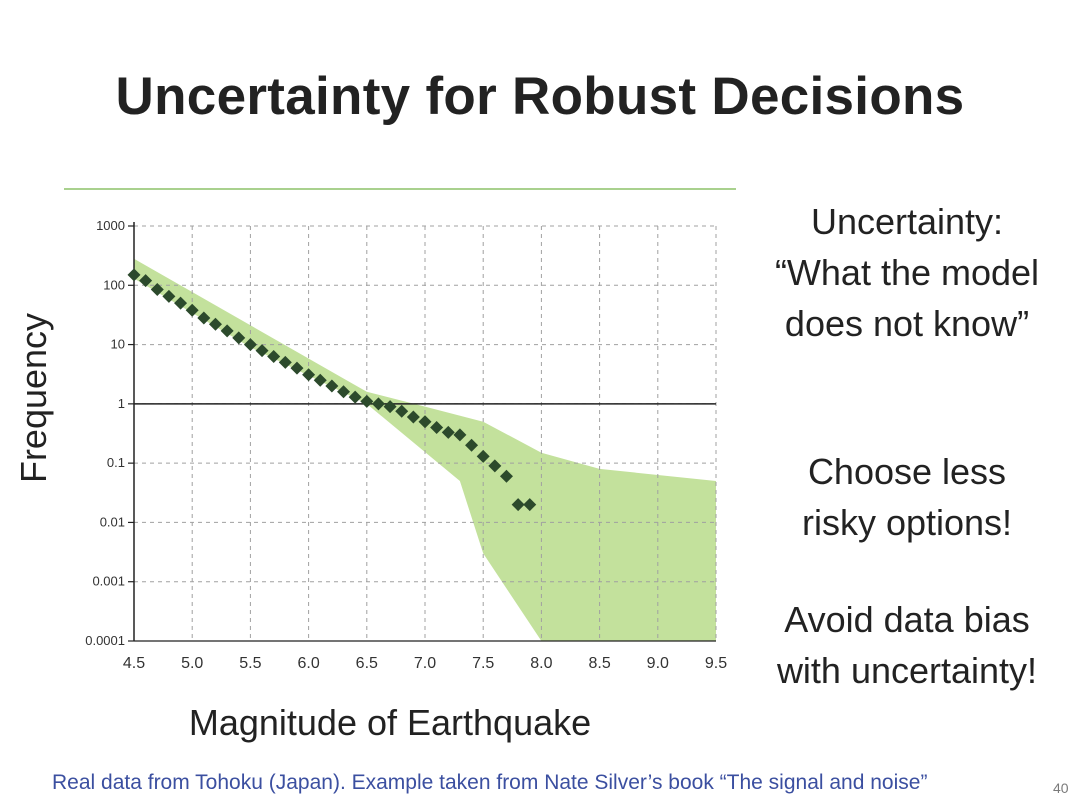  Describe the element at coordinates (110, 225) in the screenshot. I see `y-tick-label: 1000` at that location.